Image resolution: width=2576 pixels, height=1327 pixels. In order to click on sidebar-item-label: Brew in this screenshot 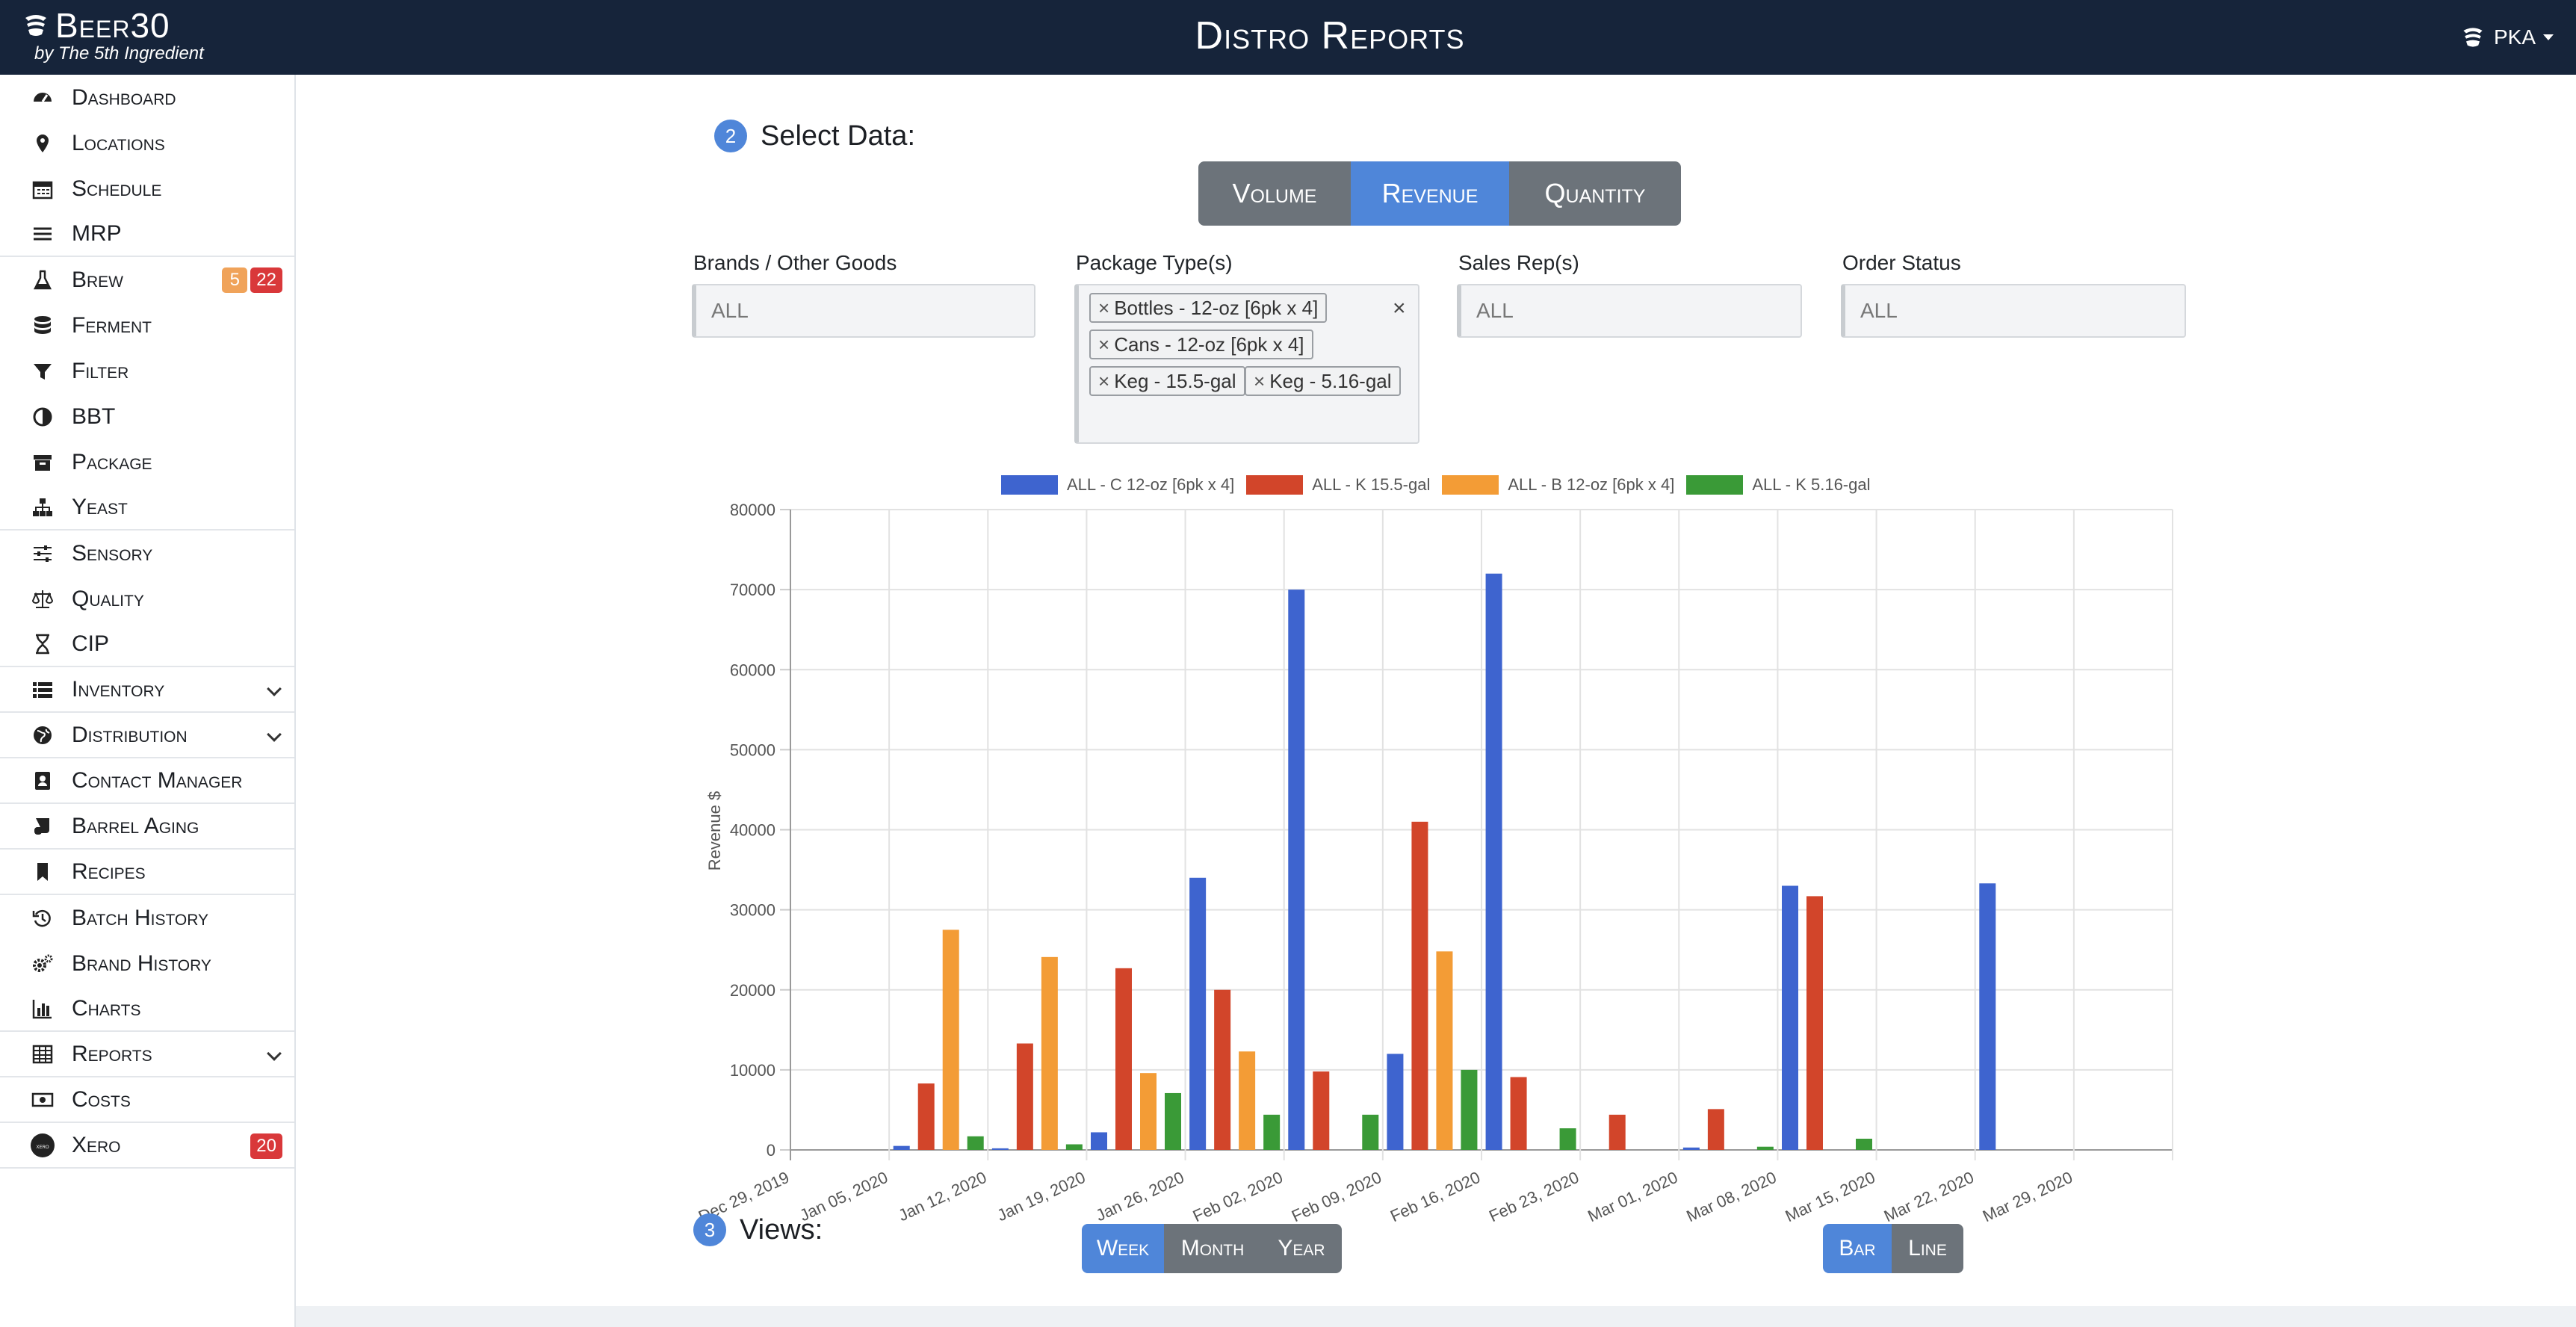, I will do `click(98, 279)`.